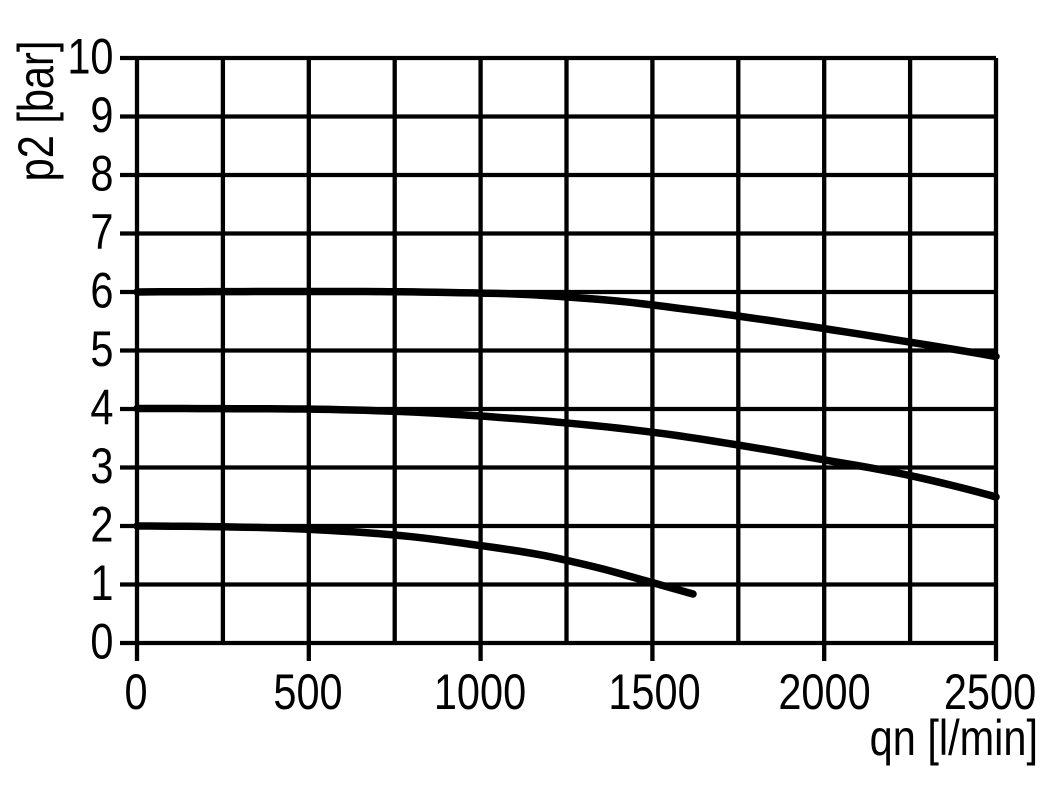 Image resolution: width=1051 pixels, height=803 pixels. What do you see at coordinates (990, 691) in the screenshot?
I see `svg-text: 2500` at bounding box center [990, 691].